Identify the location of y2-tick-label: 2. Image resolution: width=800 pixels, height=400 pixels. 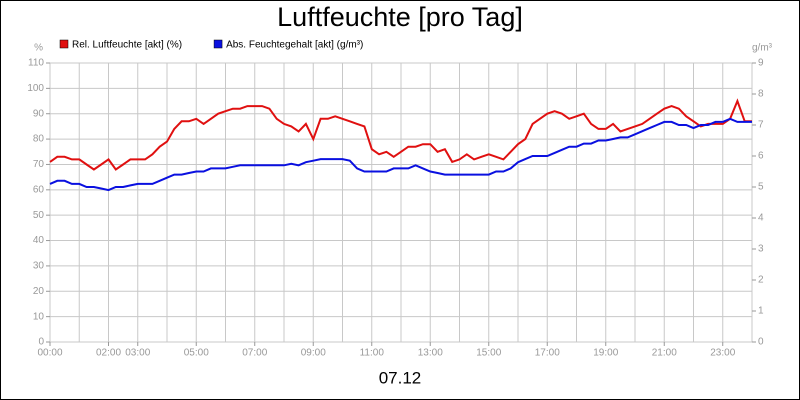
(761, 280).